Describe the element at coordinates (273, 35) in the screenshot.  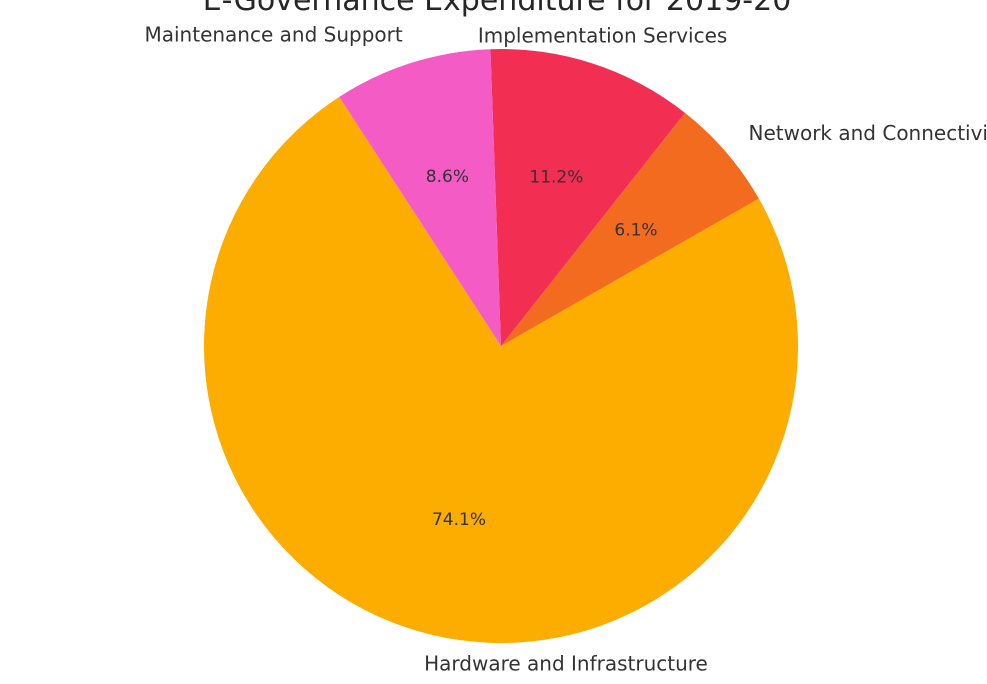
I see `slice-label-maintenance-and-support: Maintenance and Support` at that location.